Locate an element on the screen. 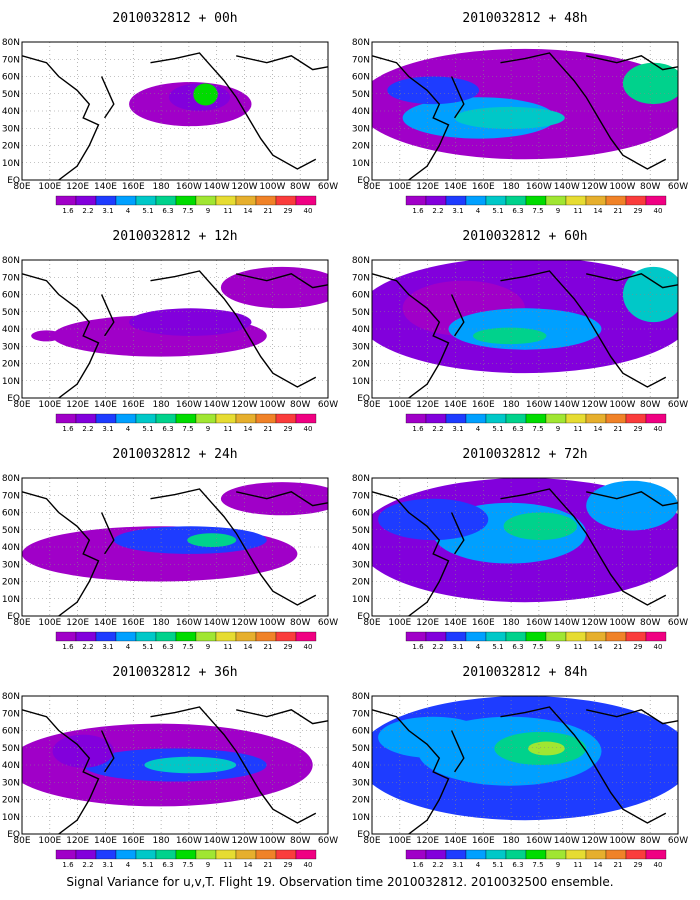 This screenshot has height=900, width=700. colorbar-label: 14 is located at coordinates (598, 211).